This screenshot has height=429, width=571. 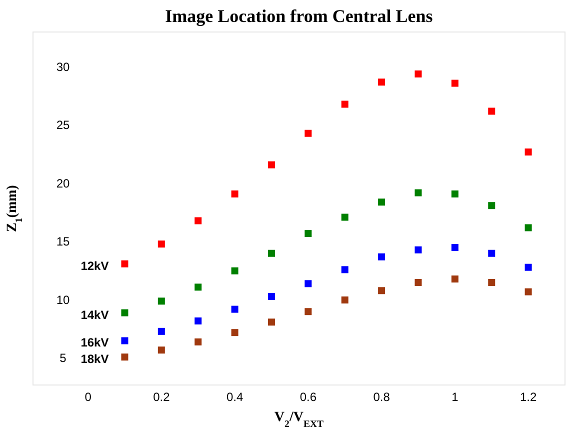 I want to click on x-tick-label: 0.6, so click(x=308, y=397).